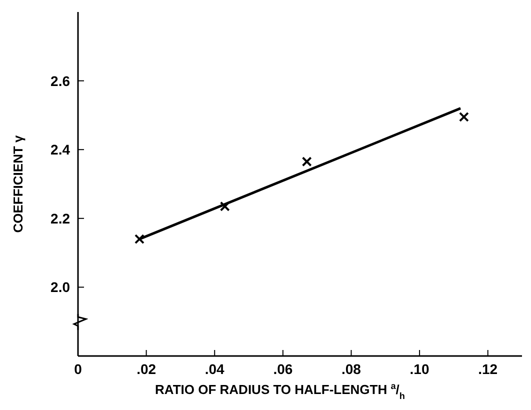 The image size is (531, 410). I want to click on y-axis-title: COEFFICIENT γ, so click(18, 183).